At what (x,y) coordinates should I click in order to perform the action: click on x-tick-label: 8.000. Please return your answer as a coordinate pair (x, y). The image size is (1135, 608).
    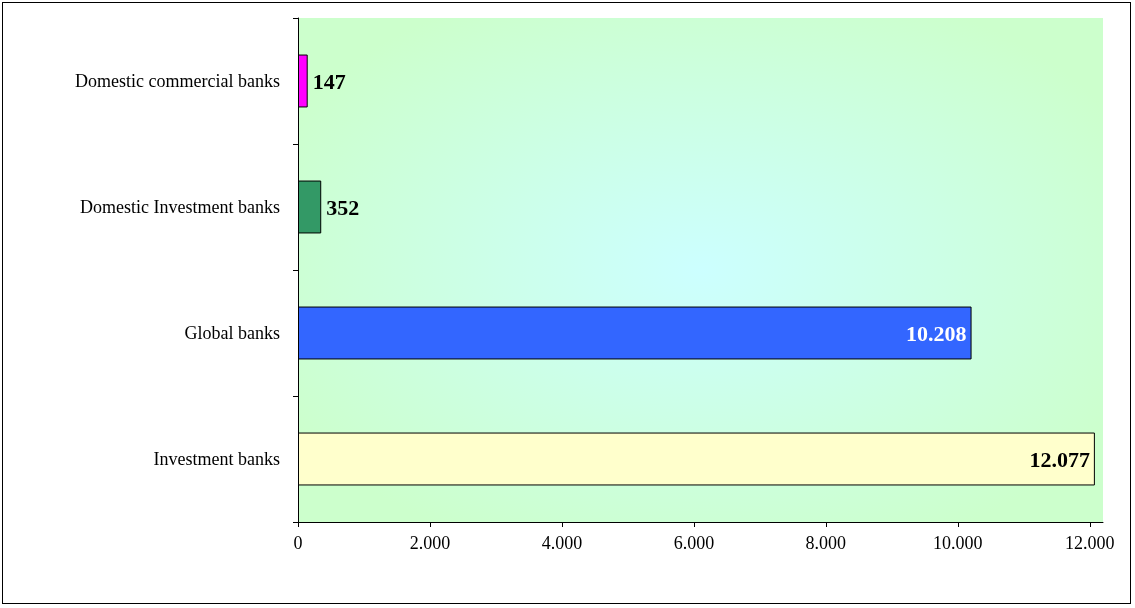
    Looking at the image, I should click on (826, 543).